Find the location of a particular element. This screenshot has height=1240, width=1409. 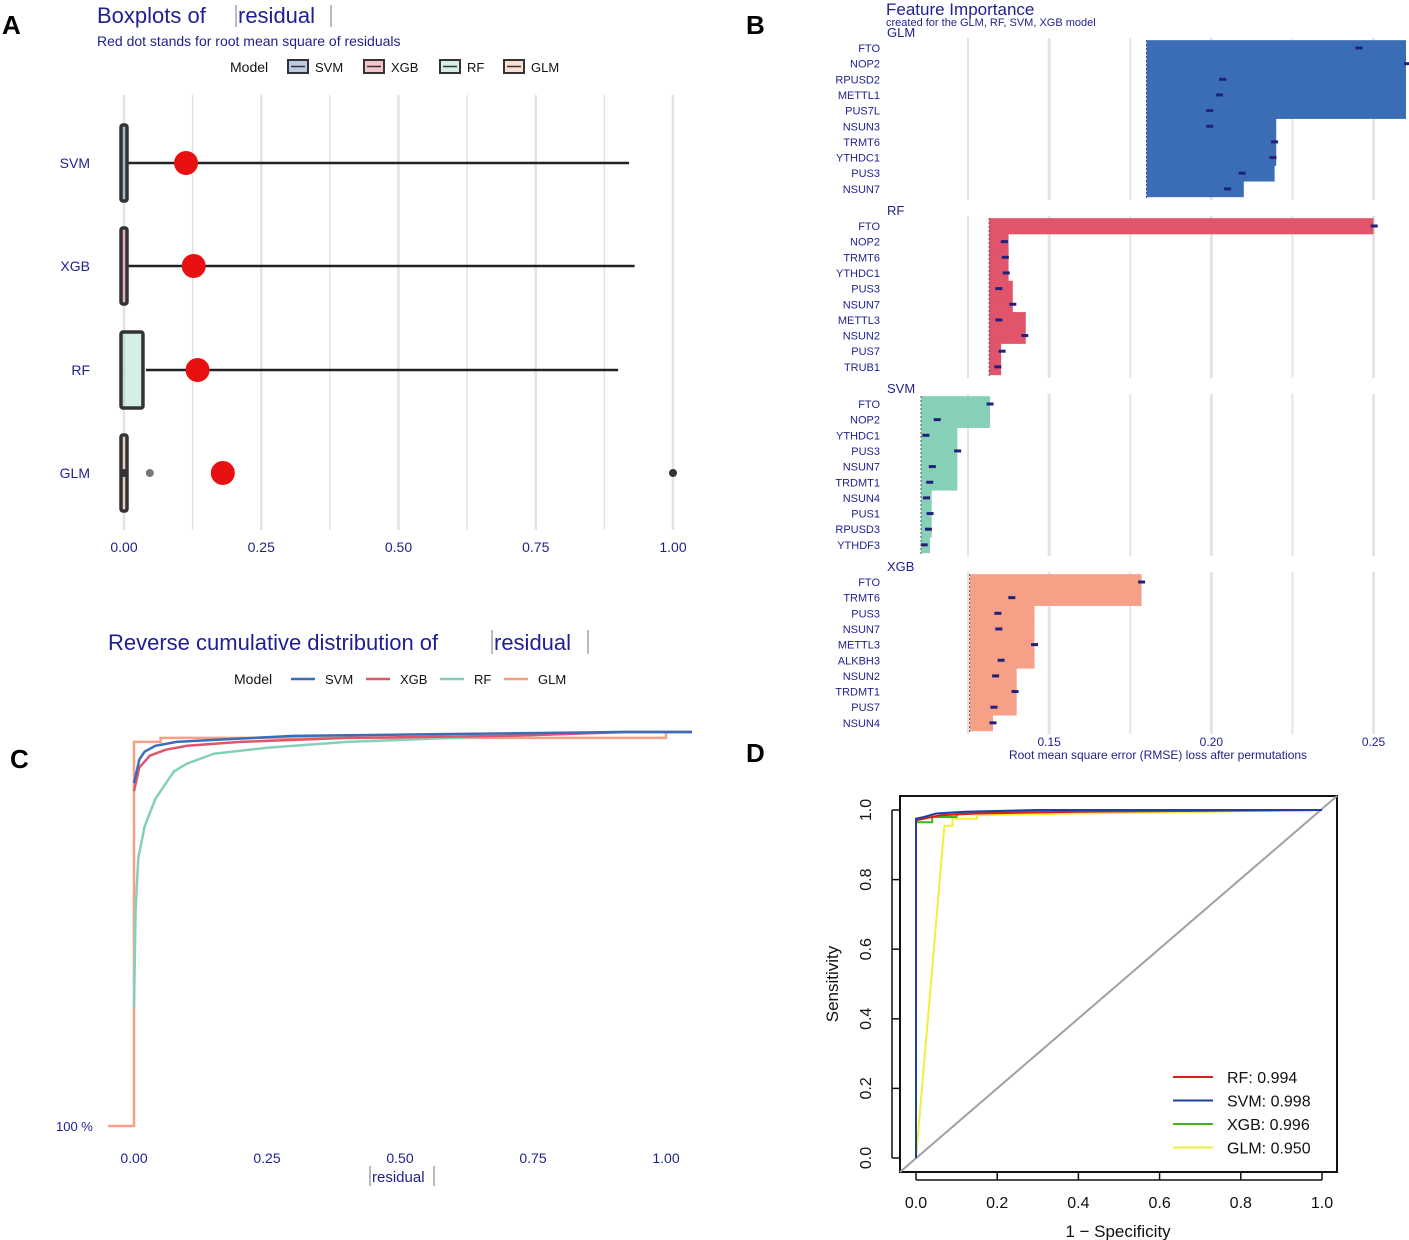

facet-label-rf: RF is located at coordinates (895, 210).